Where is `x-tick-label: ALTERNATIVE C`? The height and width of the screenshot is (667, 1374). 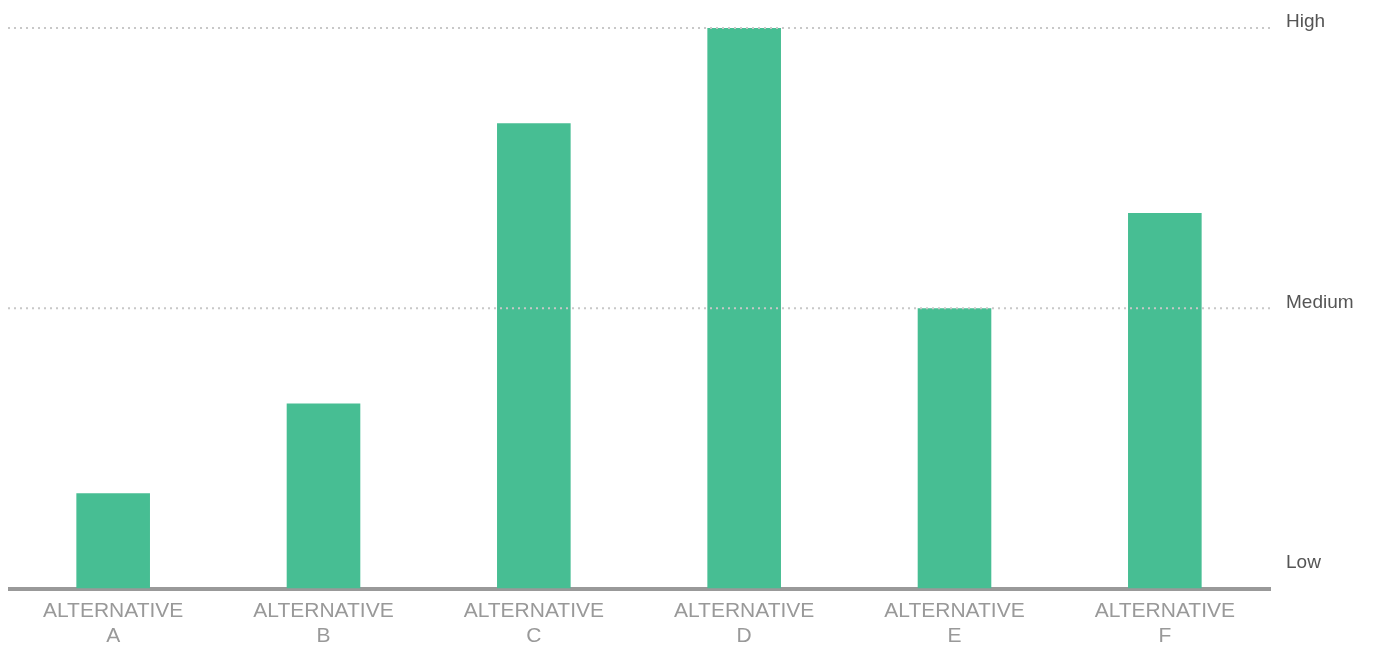
x-tick-label: ALTERNATIVE C is located at coordinates (534, 622).